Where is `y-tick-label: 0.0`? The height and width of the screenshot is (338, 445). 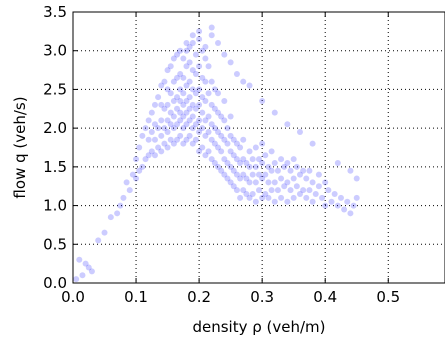
y-tick-label: 0.0 is located at coordinates (55, 283).